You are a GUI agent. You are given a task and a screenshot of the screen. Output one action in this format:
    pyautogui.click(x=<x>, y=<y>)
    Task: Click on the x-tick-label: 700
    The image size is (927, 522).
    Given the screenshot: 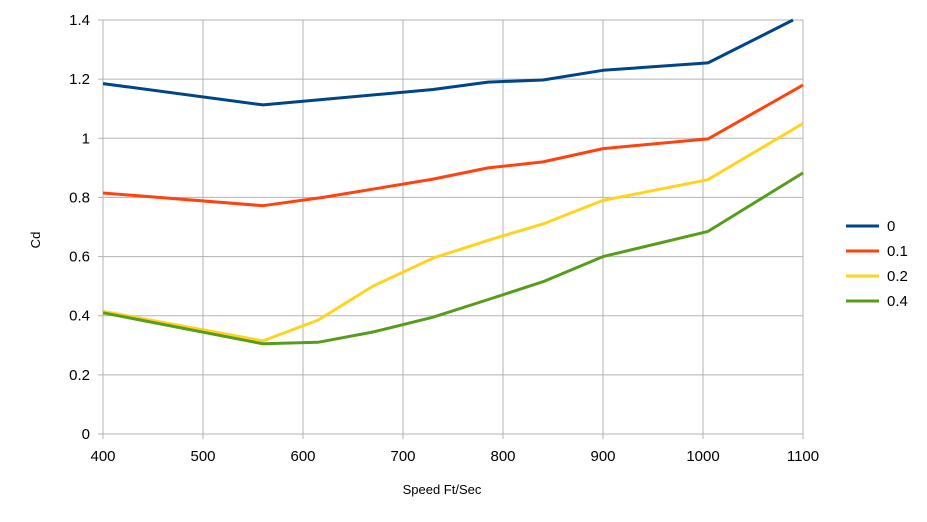 What is the action you would take?
    pyautogui.click(x=402, y=456)
    